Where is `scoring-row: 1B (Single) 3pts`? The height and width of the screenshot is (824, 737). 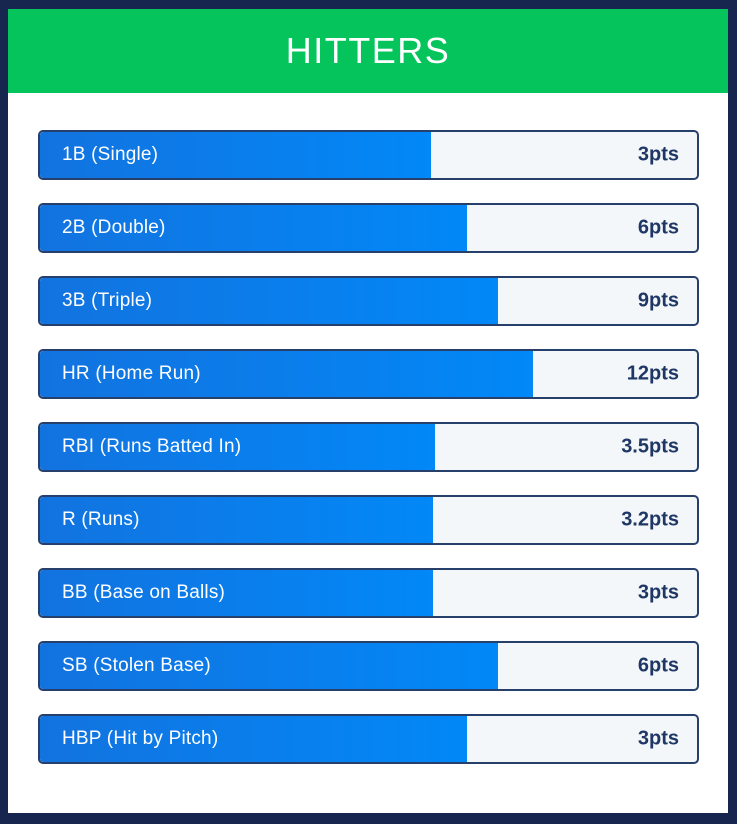 scoring-row: 1B (Single) 3pts is located at coordinates (368, 155).